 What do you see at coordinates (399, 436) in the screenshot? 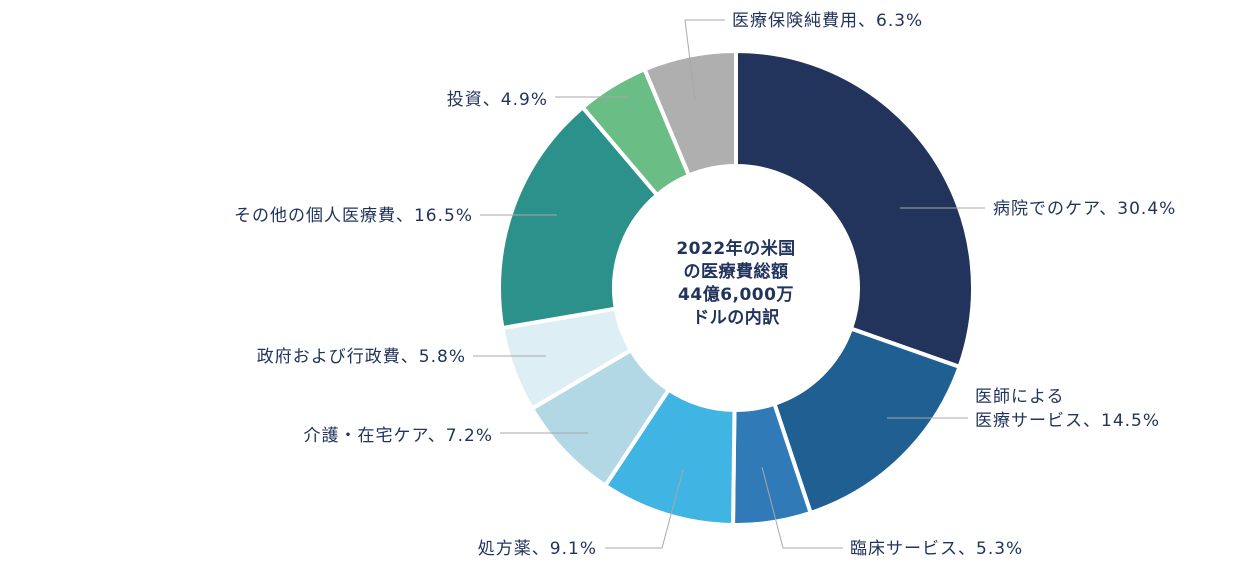
I see `slice-label-5: 介護・在宅ケア、7.2%` at bounding box center [399, 436].